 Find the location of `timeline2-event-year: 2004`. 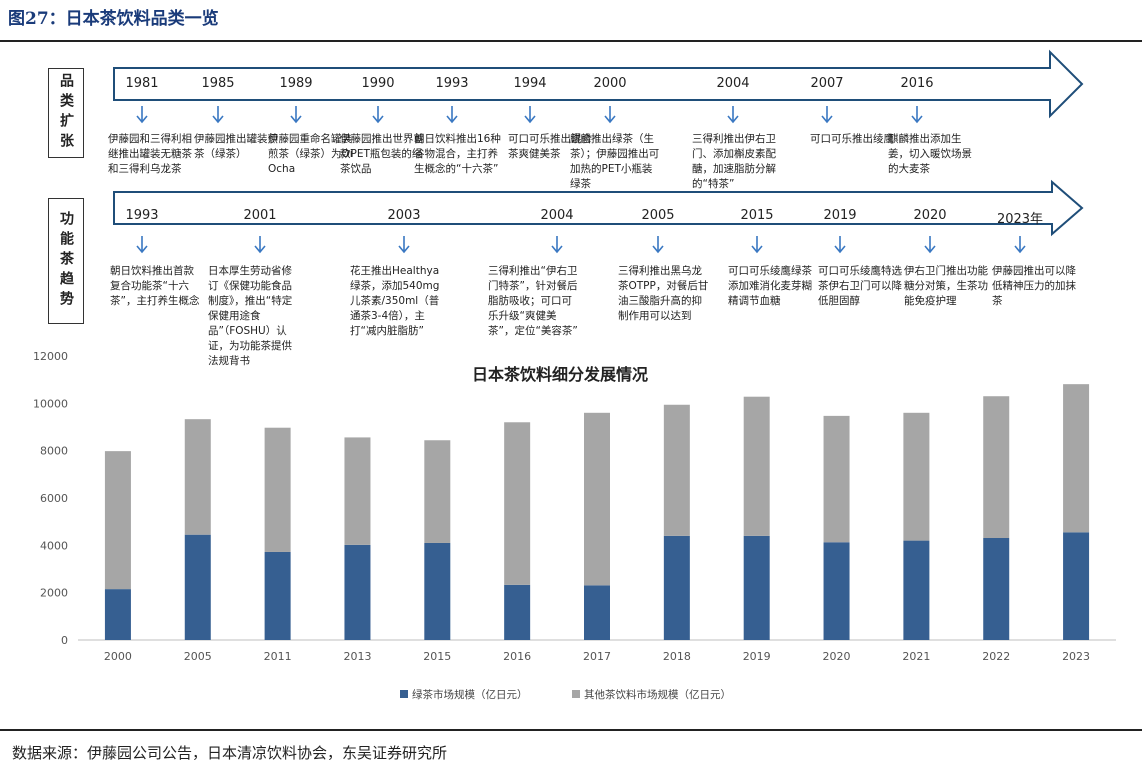

timeline2-event-year: 2004 is located at coordinates (557, 215).